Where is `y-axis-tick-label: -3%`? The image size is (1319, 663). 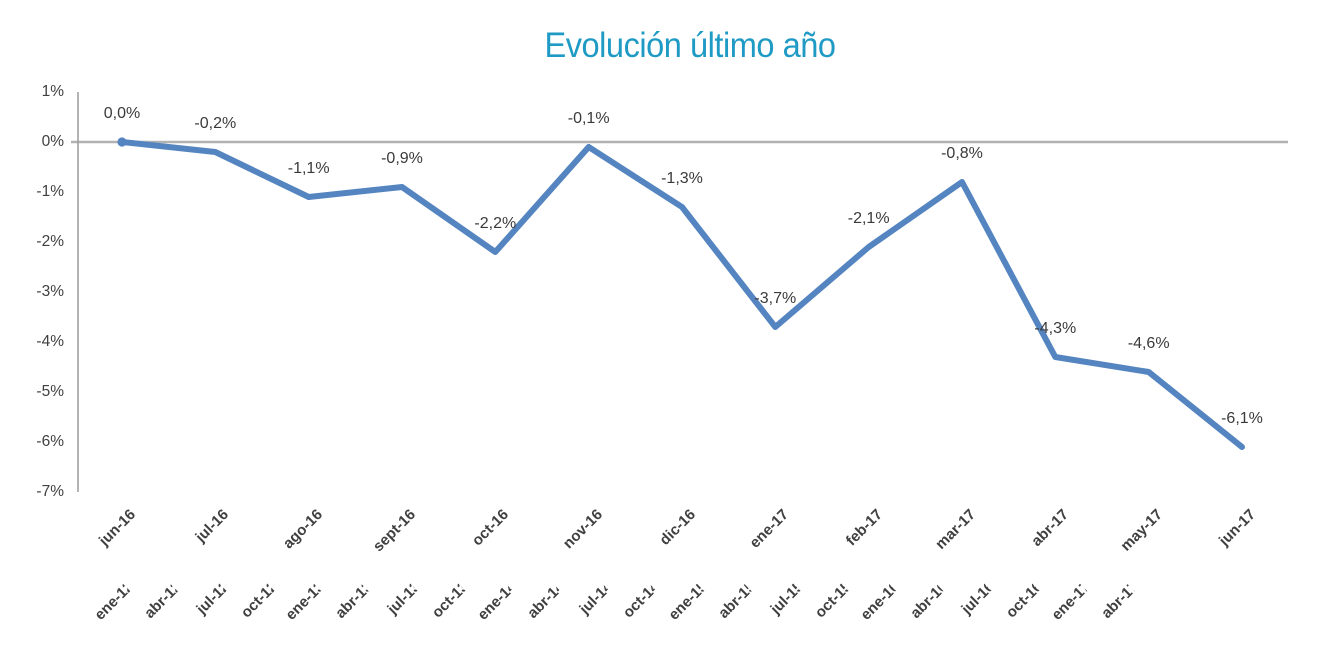 y-axis-tick-label: -3% is located at coordinates (50, 291).